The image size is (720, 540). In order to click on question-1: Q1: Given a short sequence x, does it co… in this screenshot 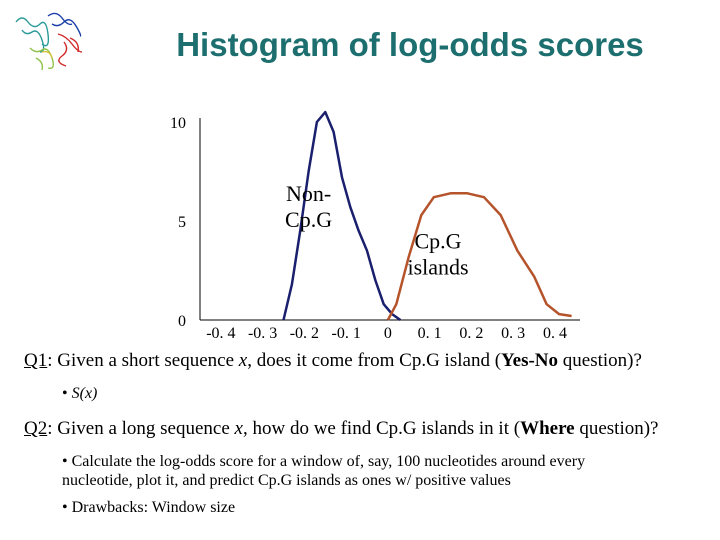, I will do `click(333, 361)`.